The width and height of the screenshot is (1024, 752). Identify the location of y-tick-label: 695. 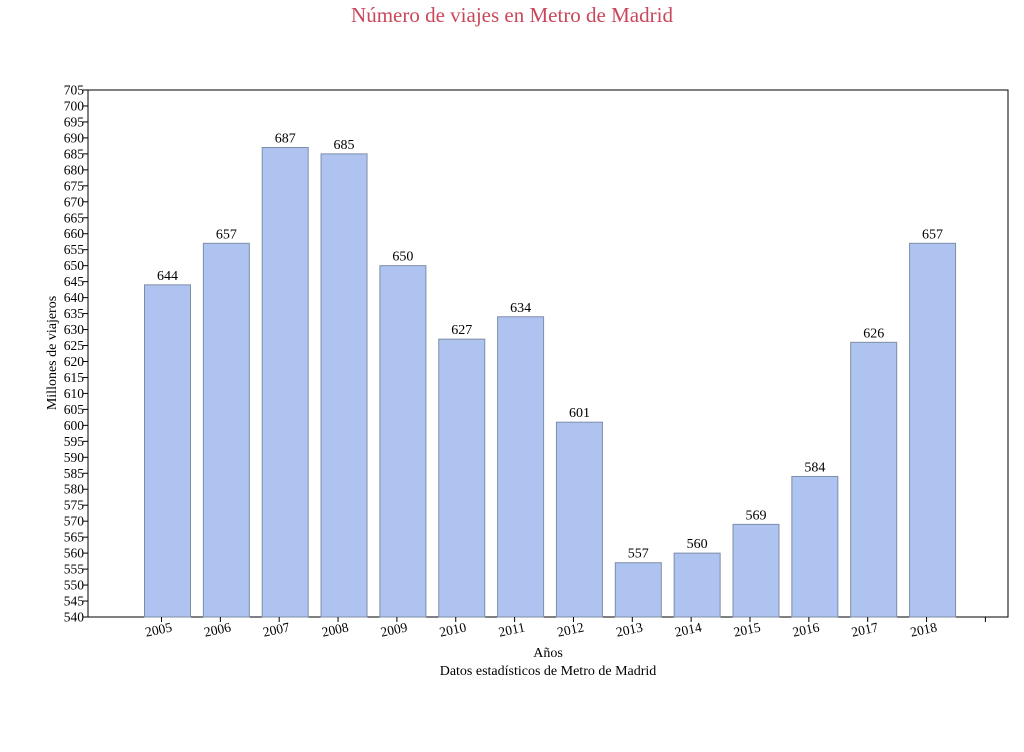
(74, 121).